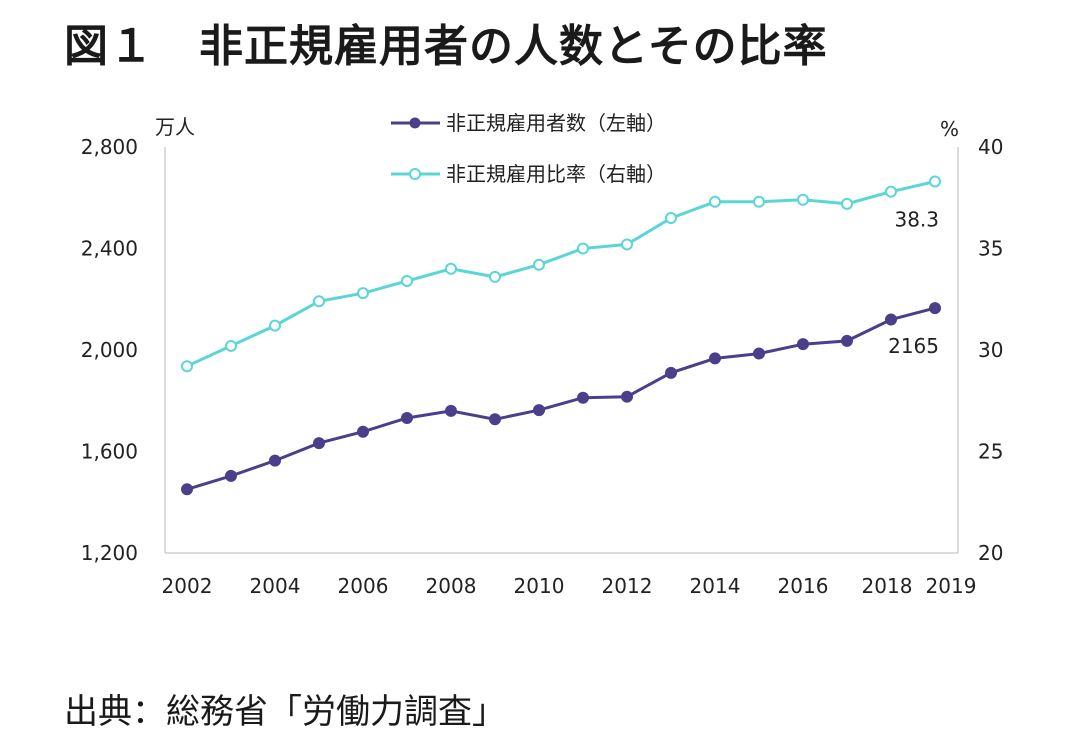 The image size is (1080, 756). What do you see at coordinates (109, 147) in the screenshot?
I see `left-axis-tick-label: 2,800` at bounding box center [109, 147].